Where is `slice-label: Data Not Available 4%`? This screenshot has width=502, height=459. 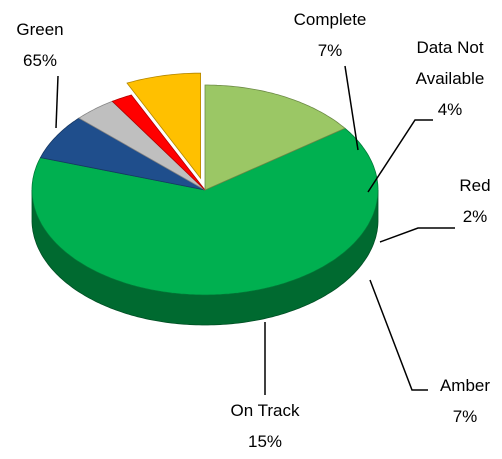 slice-label: Data Not Available 4% is located at coordinates (450, 78).